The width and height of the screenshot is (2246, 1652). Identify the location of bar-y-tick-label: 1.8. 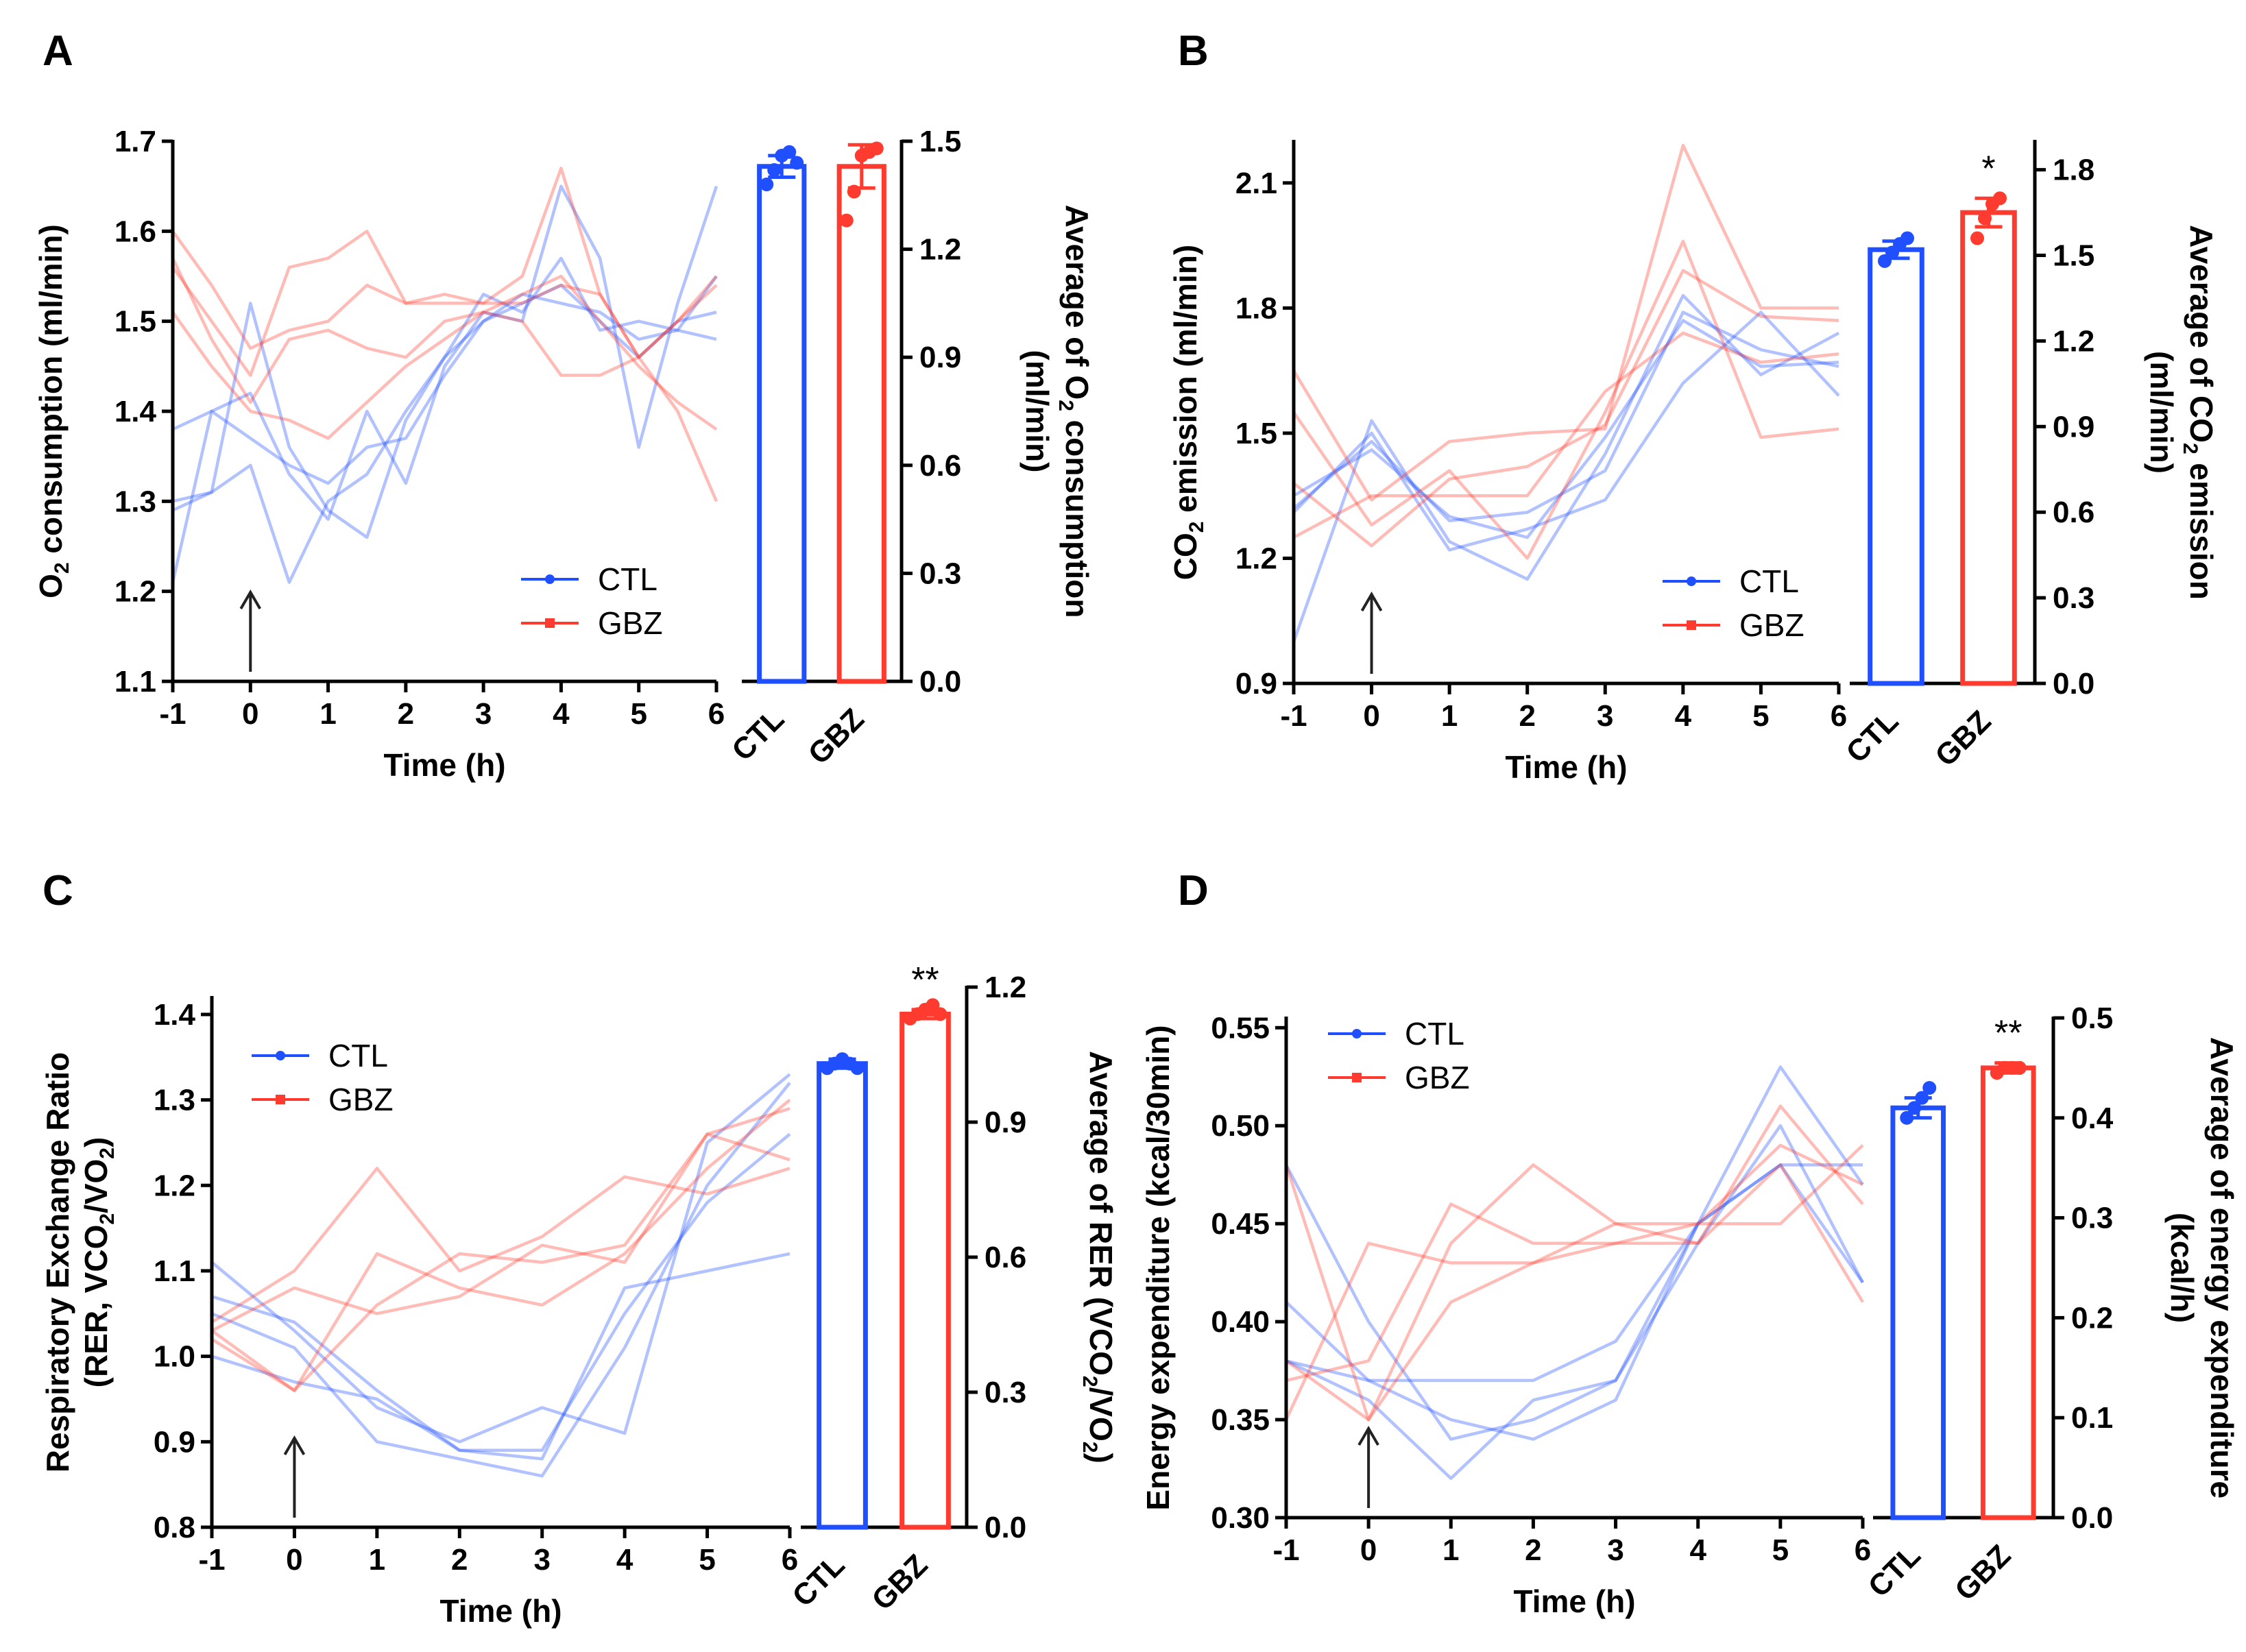
(2073, 170).